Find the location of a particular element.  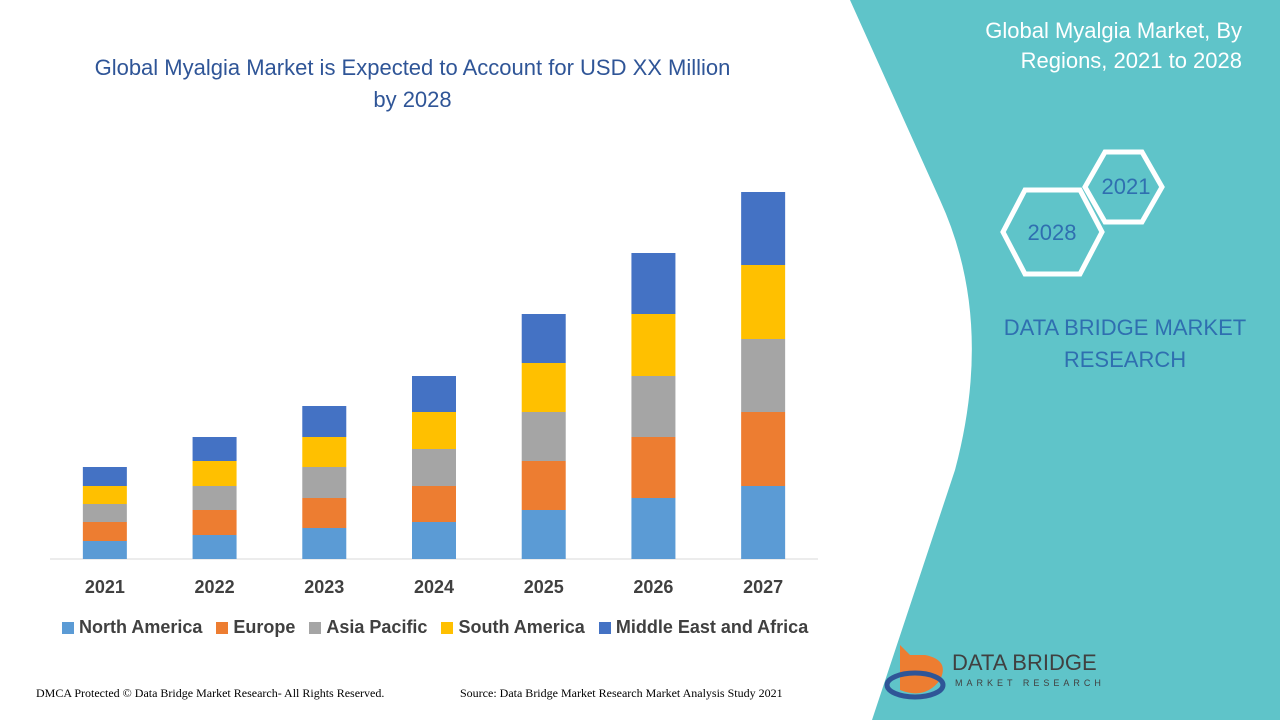

x-tick-label: 2021 is located at coordinates (105, 587).